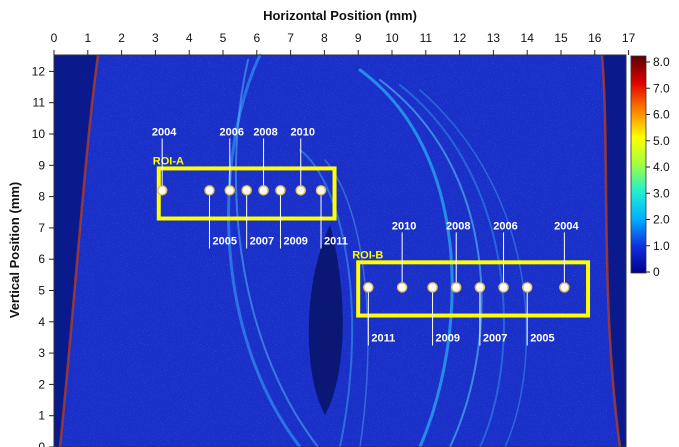  Describe the element at coordinates (256, 38) in the screenshot. I see `x-tick-label: 6` at that location.